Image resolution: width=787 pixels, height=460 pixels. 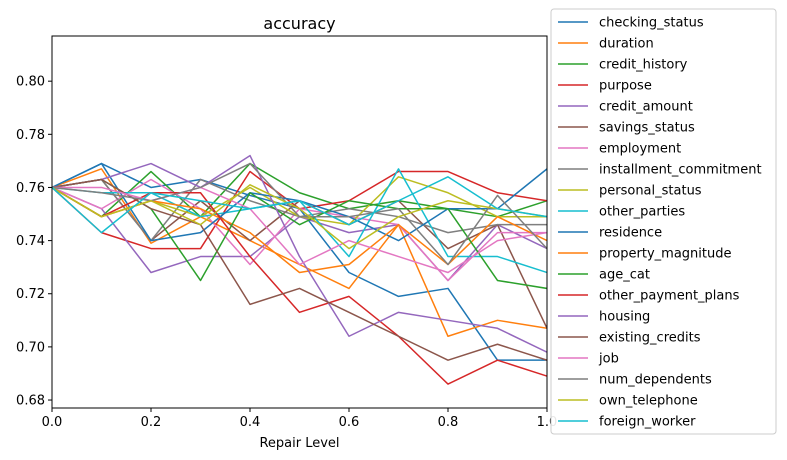 I want to click on legend-label-credit-amount: credit_amount, so click(x=646, y=107).